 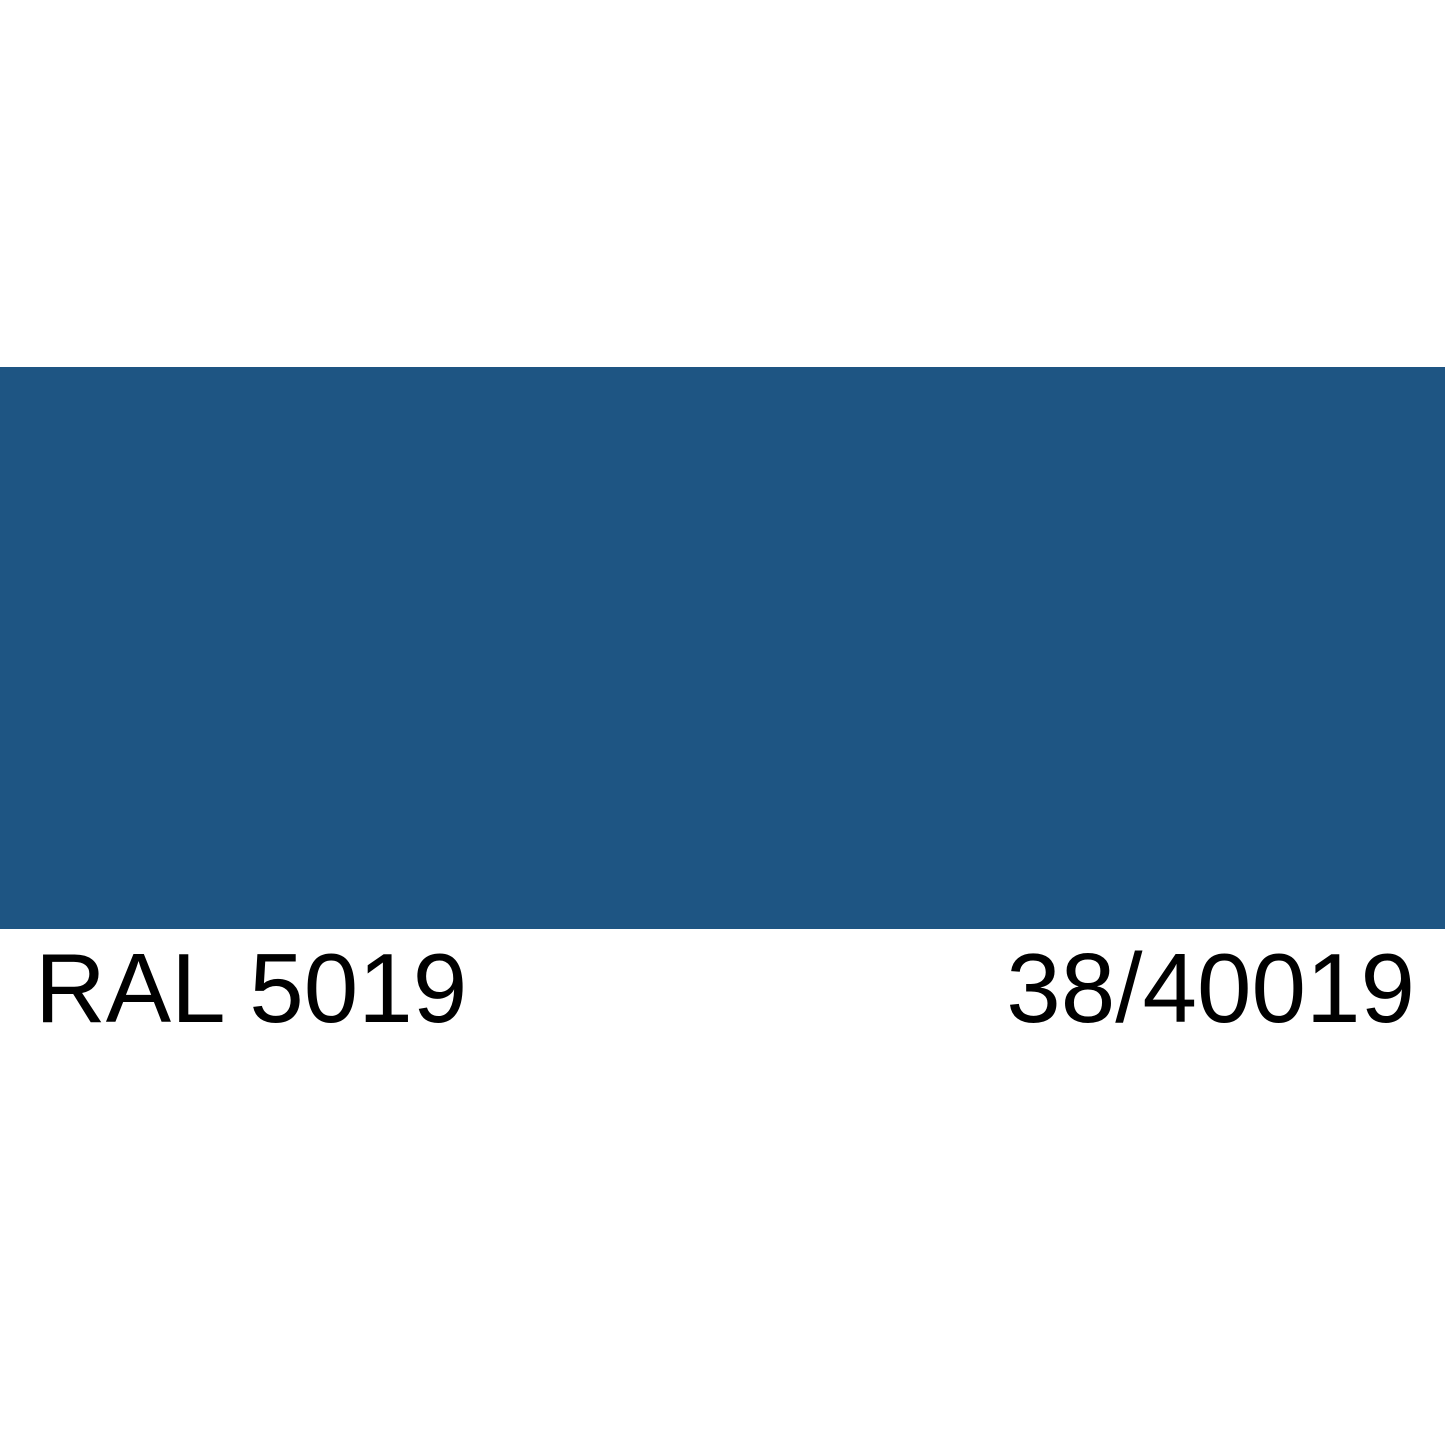 I want to click on alt-code-label: 38/40019, so click(x=1210, y=988).